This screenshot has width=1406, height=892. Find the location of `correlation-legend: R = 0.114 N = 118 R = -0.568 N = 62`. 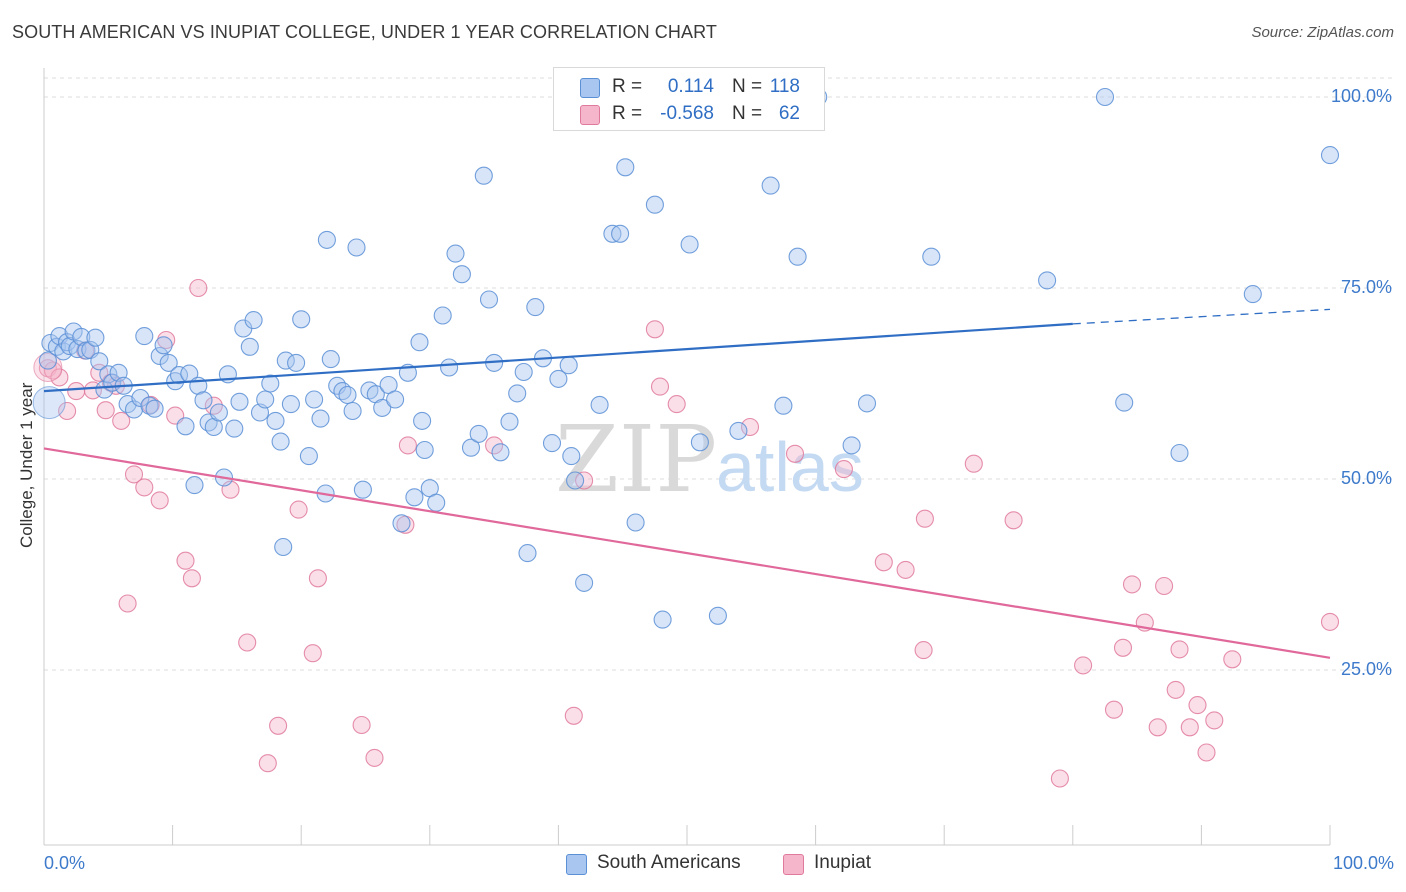

correlation-legend: R = 0.114 N = 118 R = -0.568 N = 62 is located at coordinates (689, 99).